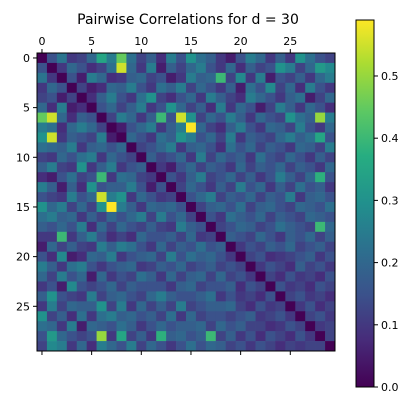  Describe the element at coordinates (188, 20) in the screenshot. I see `chart-title: Pairwise Correlations for d = 30` at that location.